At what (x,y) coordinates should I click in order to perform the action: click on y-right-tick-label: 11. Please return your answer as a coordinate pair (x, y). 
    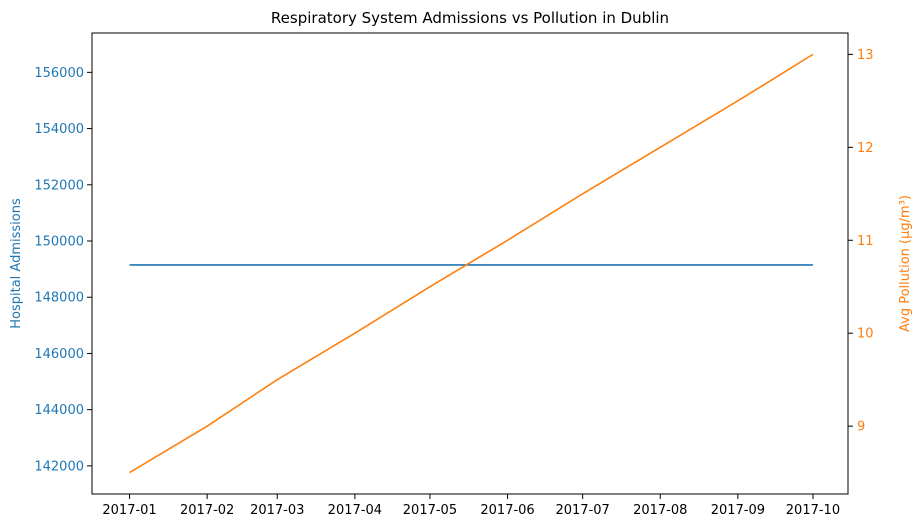
    Looking at the image, I should click on (865, 241).